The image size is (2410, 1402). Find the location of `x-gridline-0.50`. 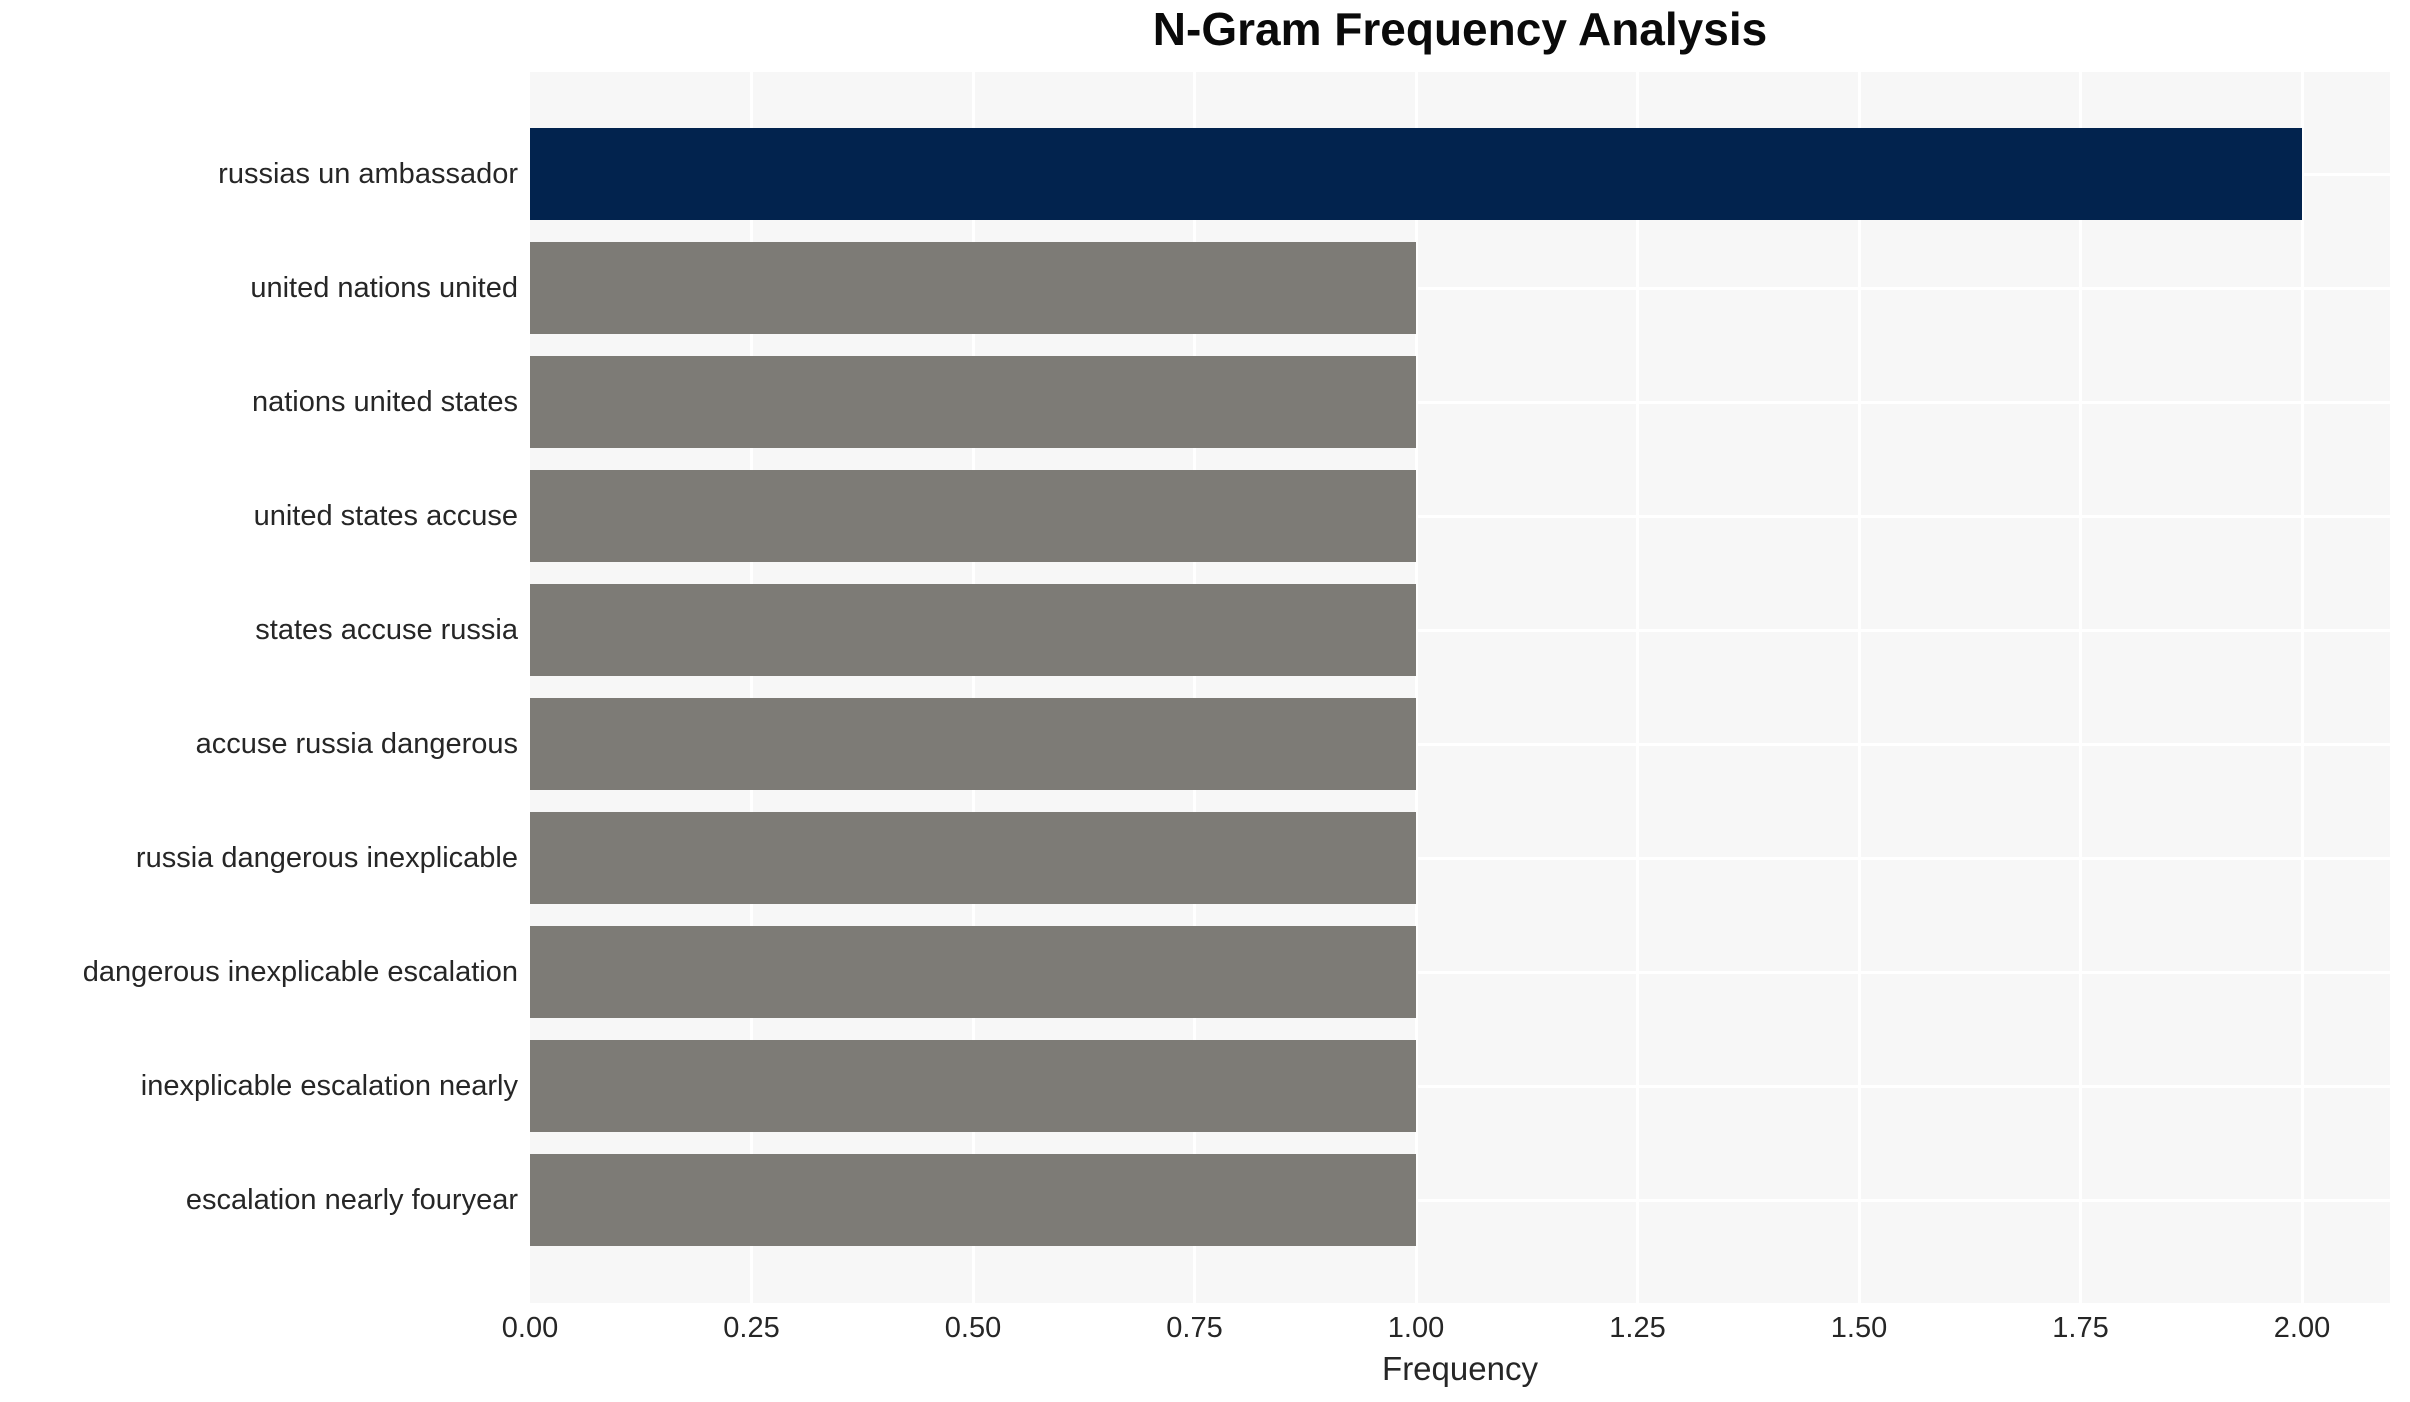

x-gridline-0.50 is located at coordinates (973, 687).